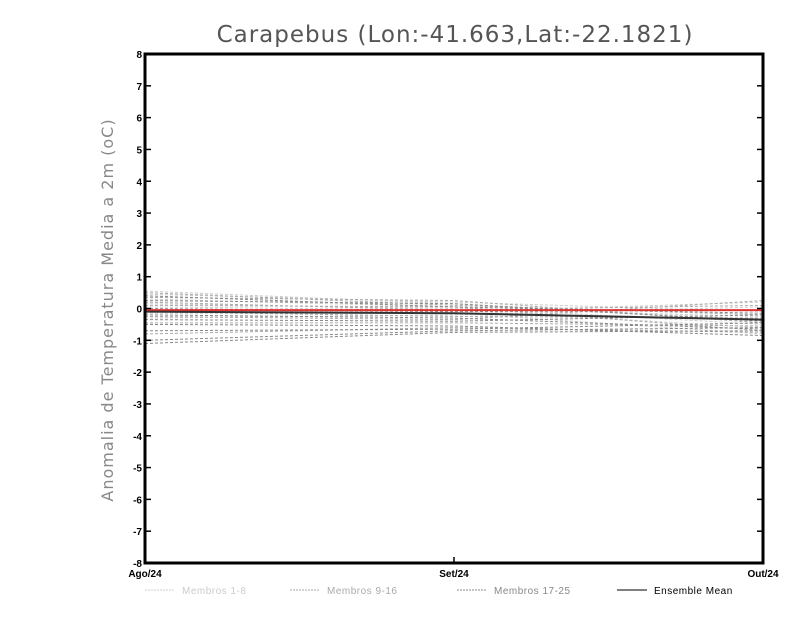 The height and width of the screenshot is (618, 800). What do you see at coordinates (137, 469) in the screenshot?
I see `y-tick-label: -5` at bounding box center [137, 469].